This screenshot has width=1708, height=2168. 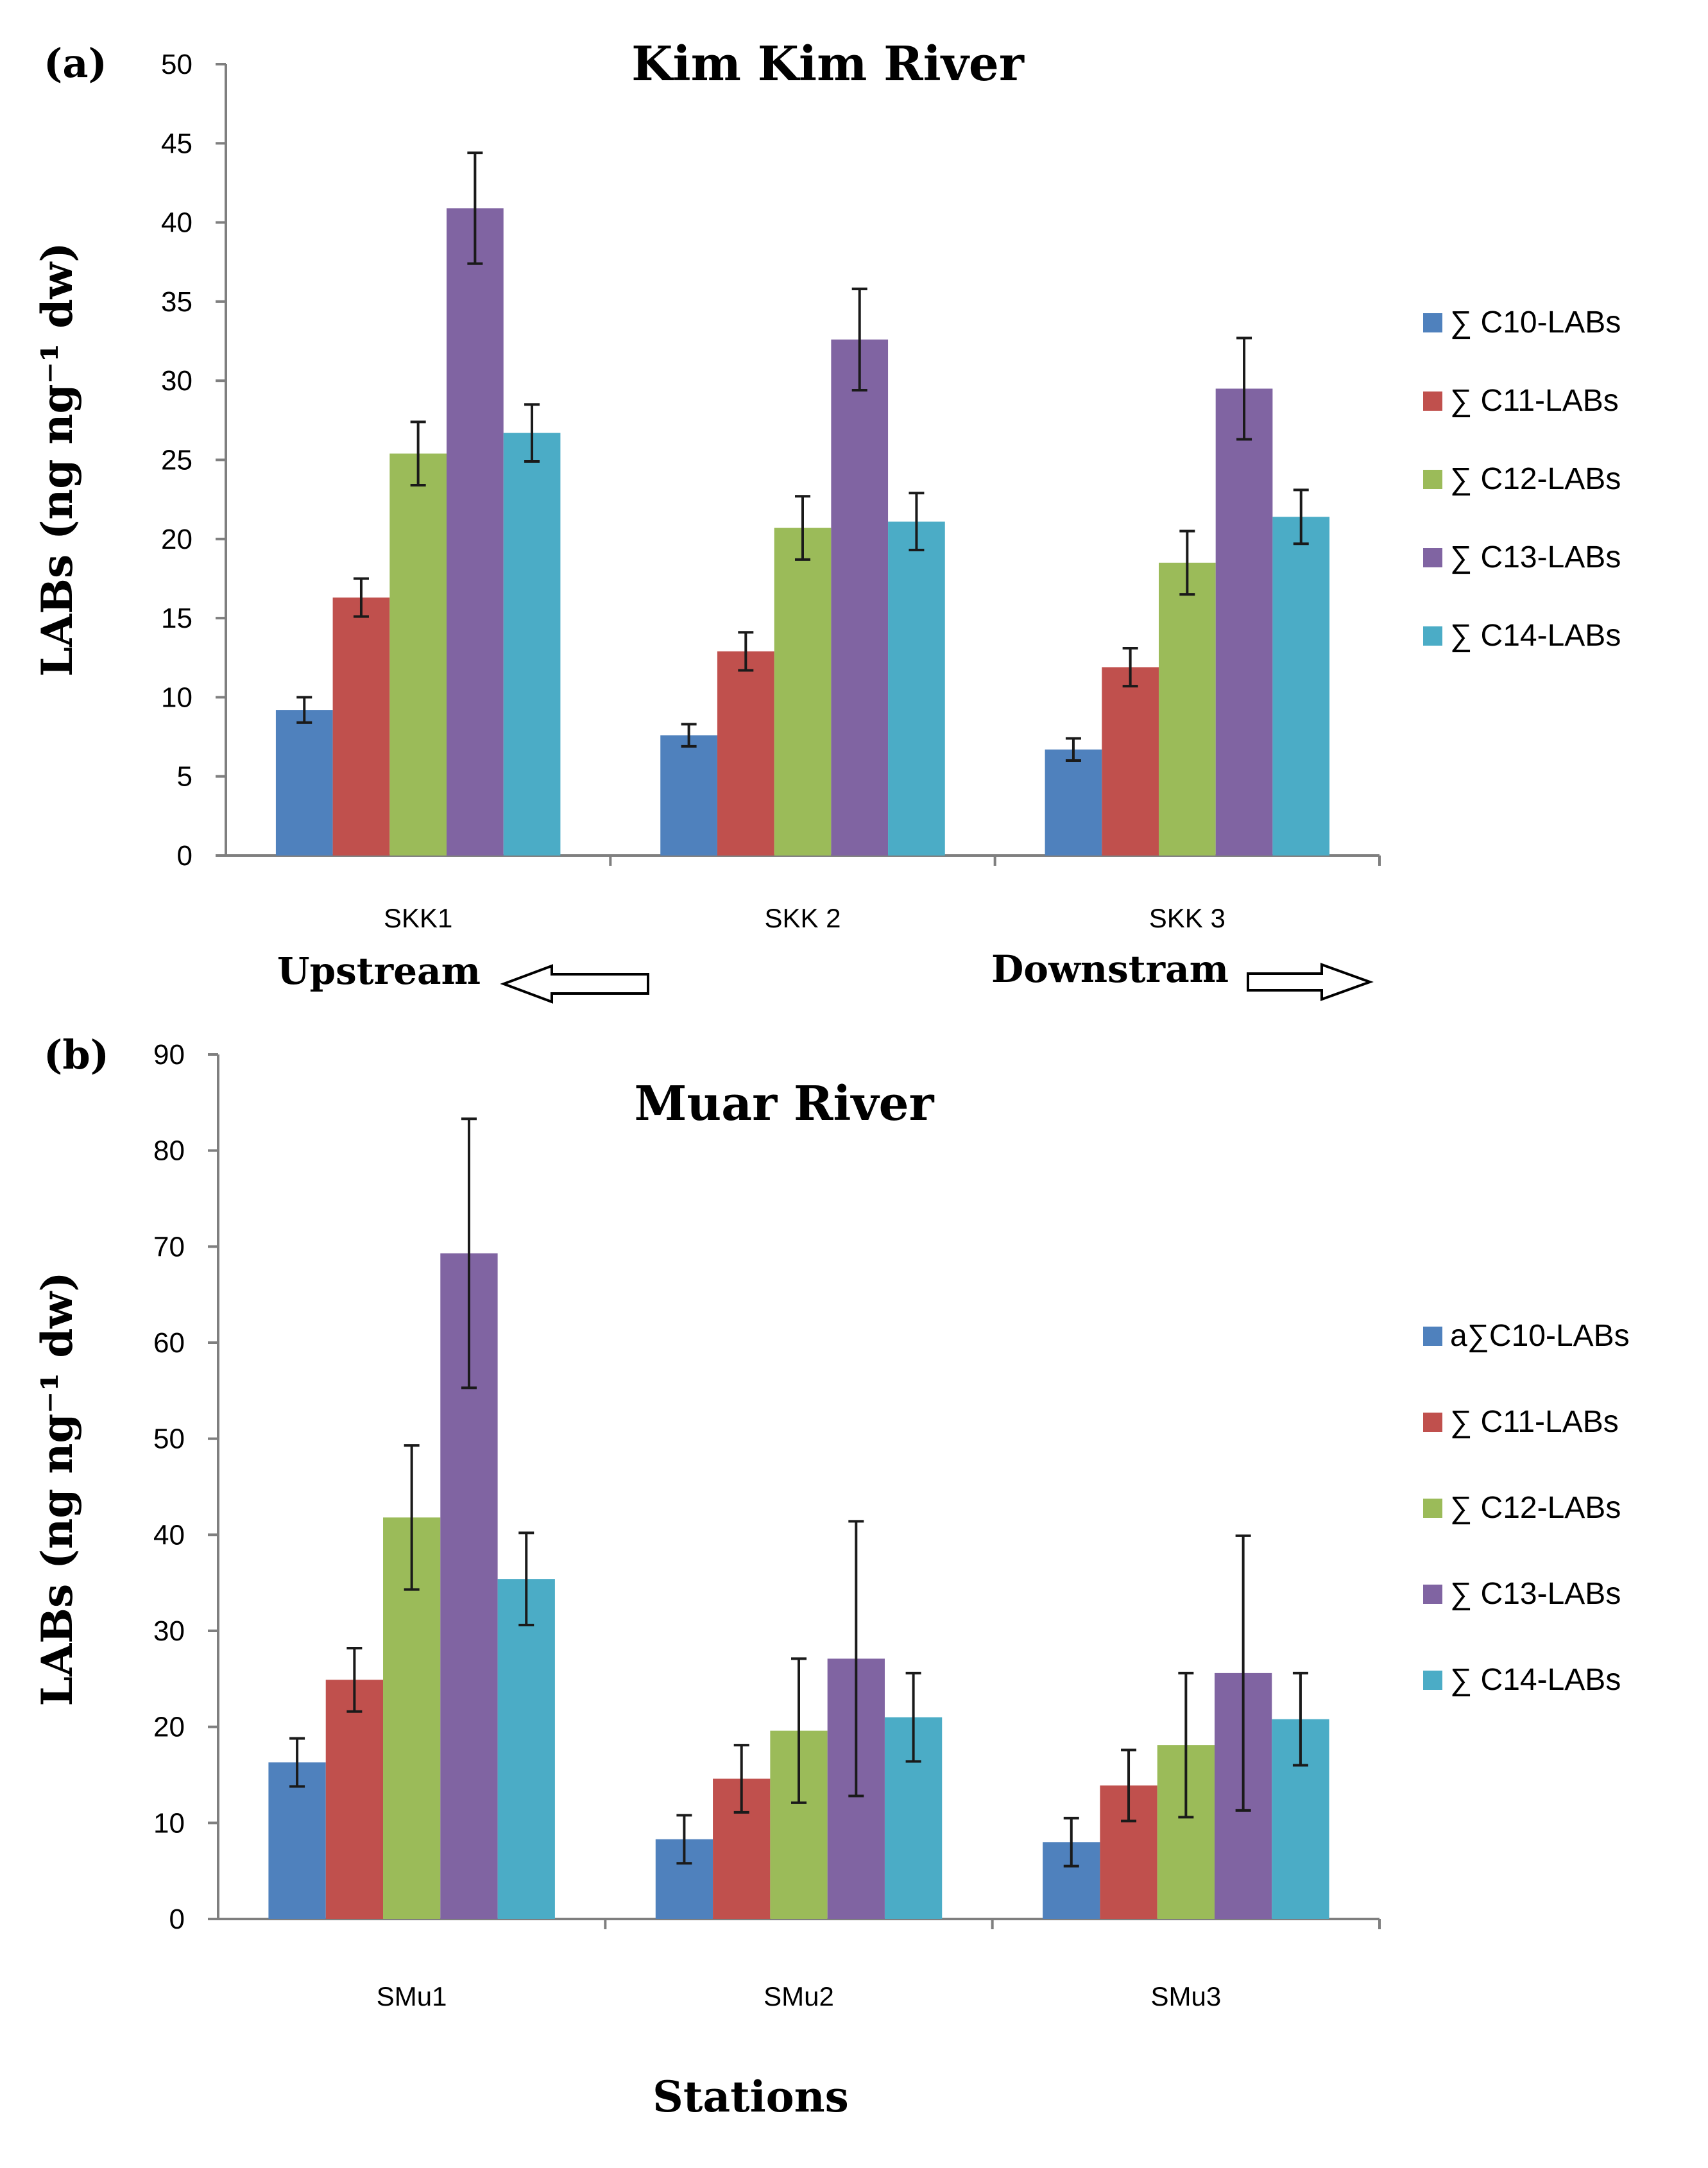 I want to click on y-tick-label: 45, so click(x=176, y=143).